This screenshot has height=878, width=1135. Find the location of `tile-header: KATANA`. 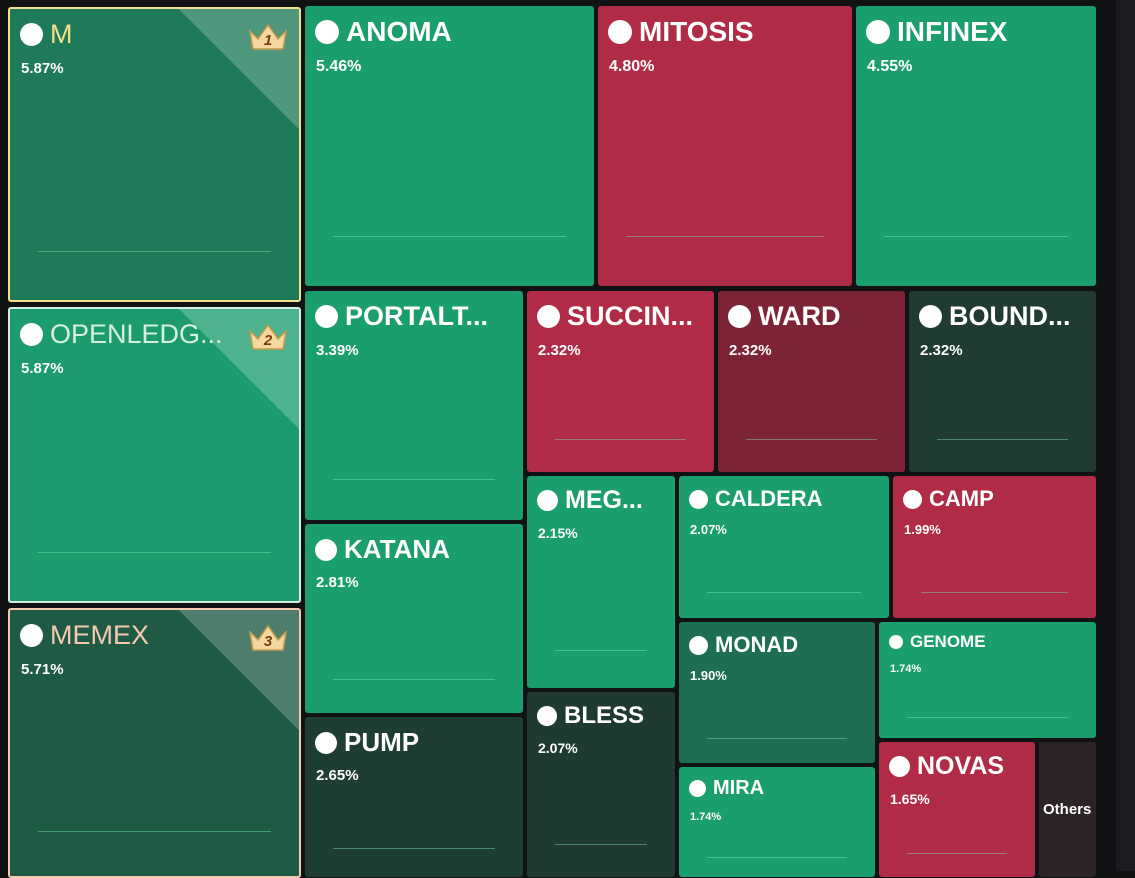

tile-header: KATANA is located at coordinates (382, 549).